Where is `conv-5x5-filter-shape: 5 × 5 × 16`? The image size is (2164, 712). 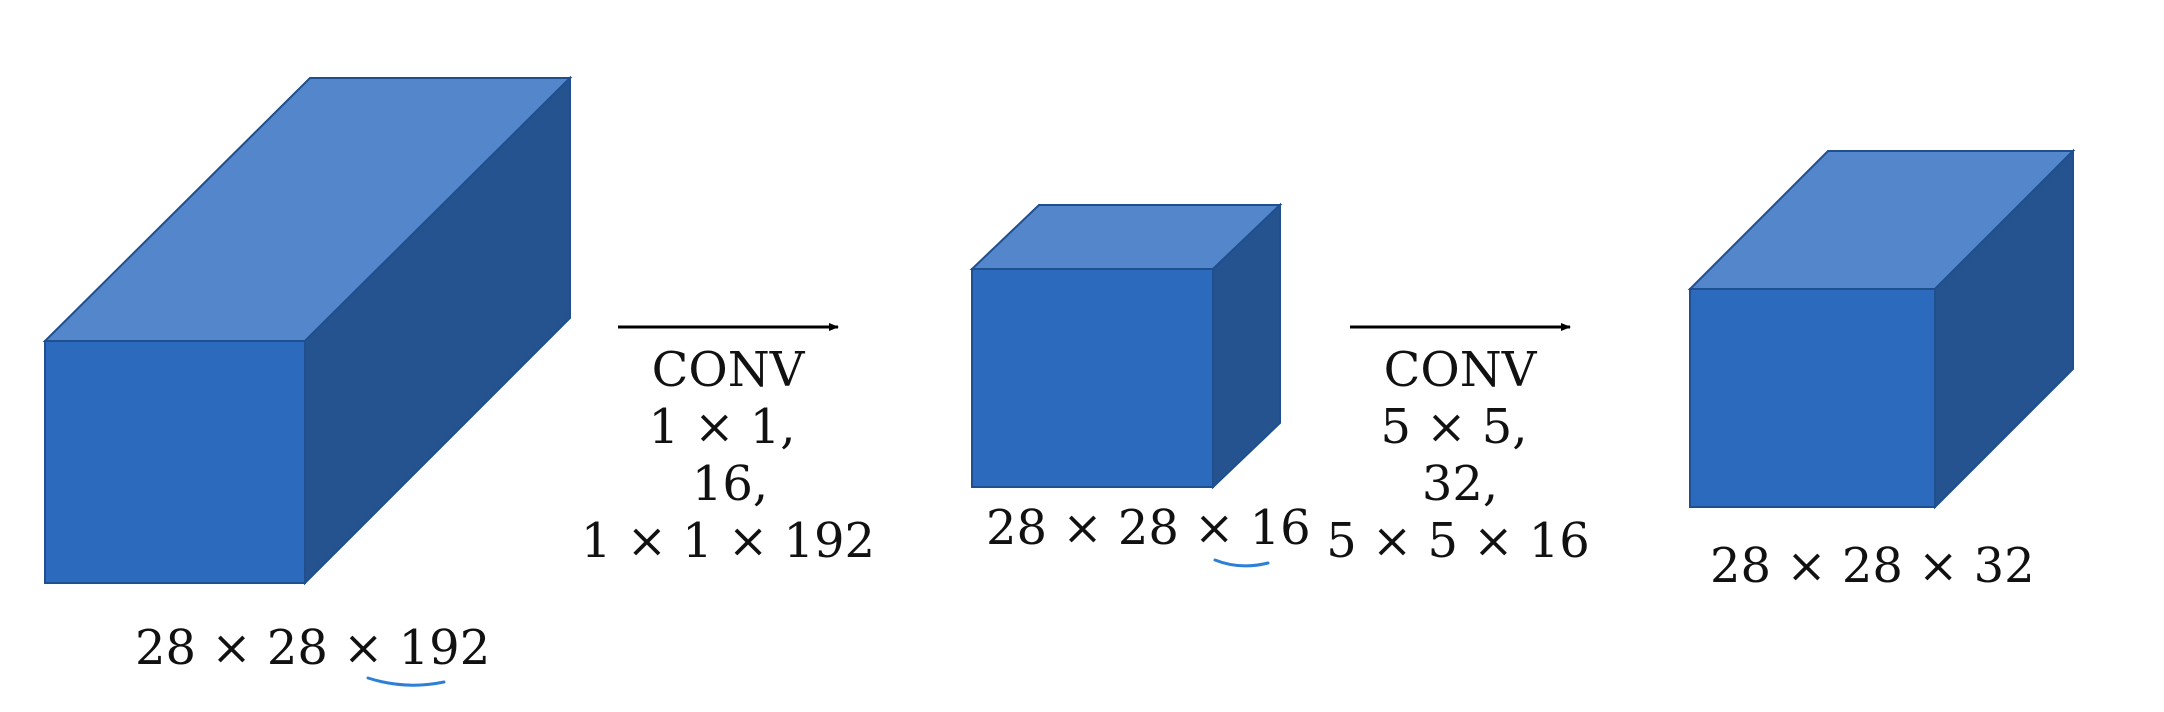 conv-5x5-filter-shape: 5 × 5 × 16 is located at coordinates (1458, 541).